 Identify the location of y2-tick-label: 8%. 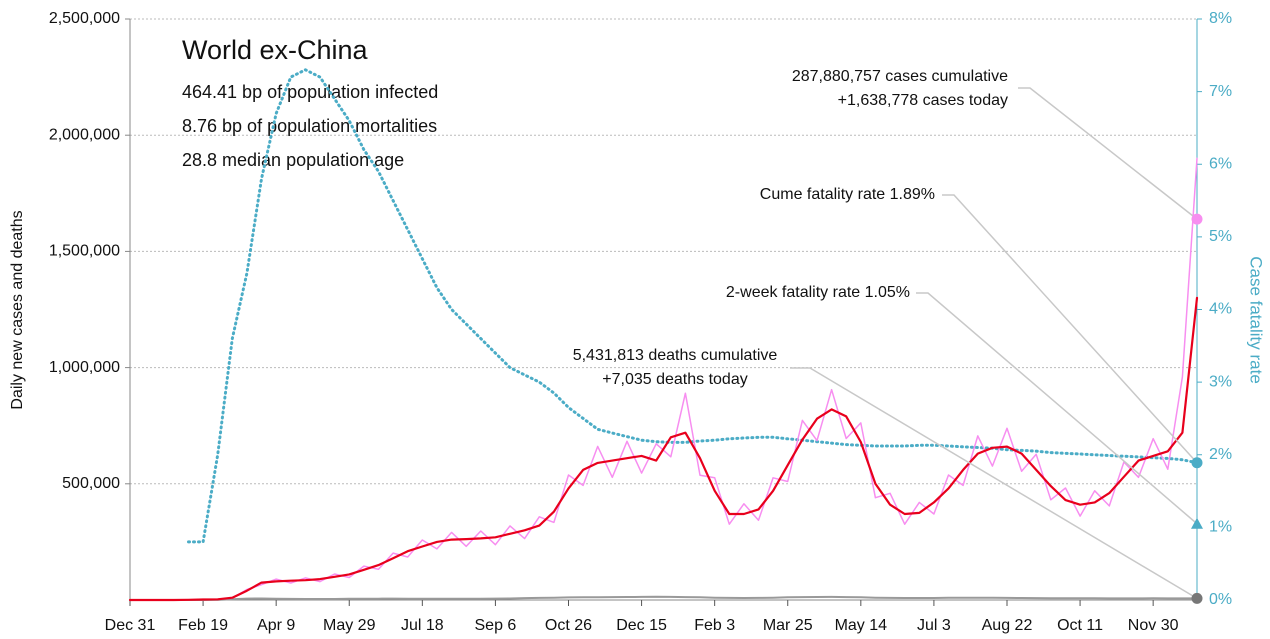
(1220, 18).